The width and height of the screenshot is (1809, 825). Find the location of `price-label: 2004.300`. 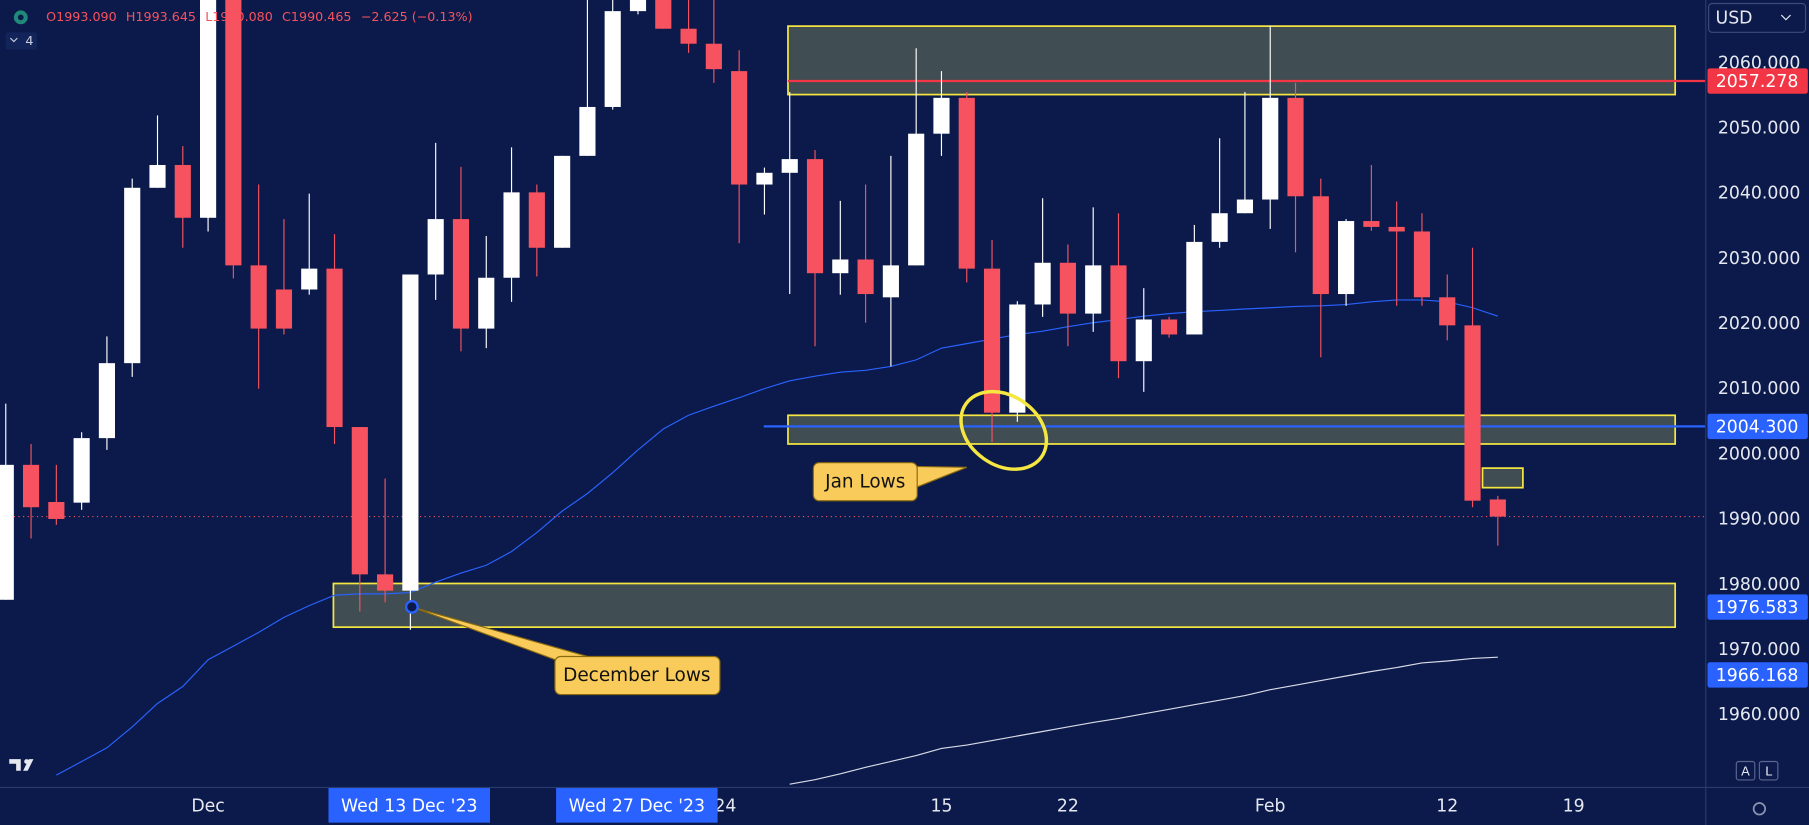

price-label: 2004.300 is located at coordinates (1757, 428).